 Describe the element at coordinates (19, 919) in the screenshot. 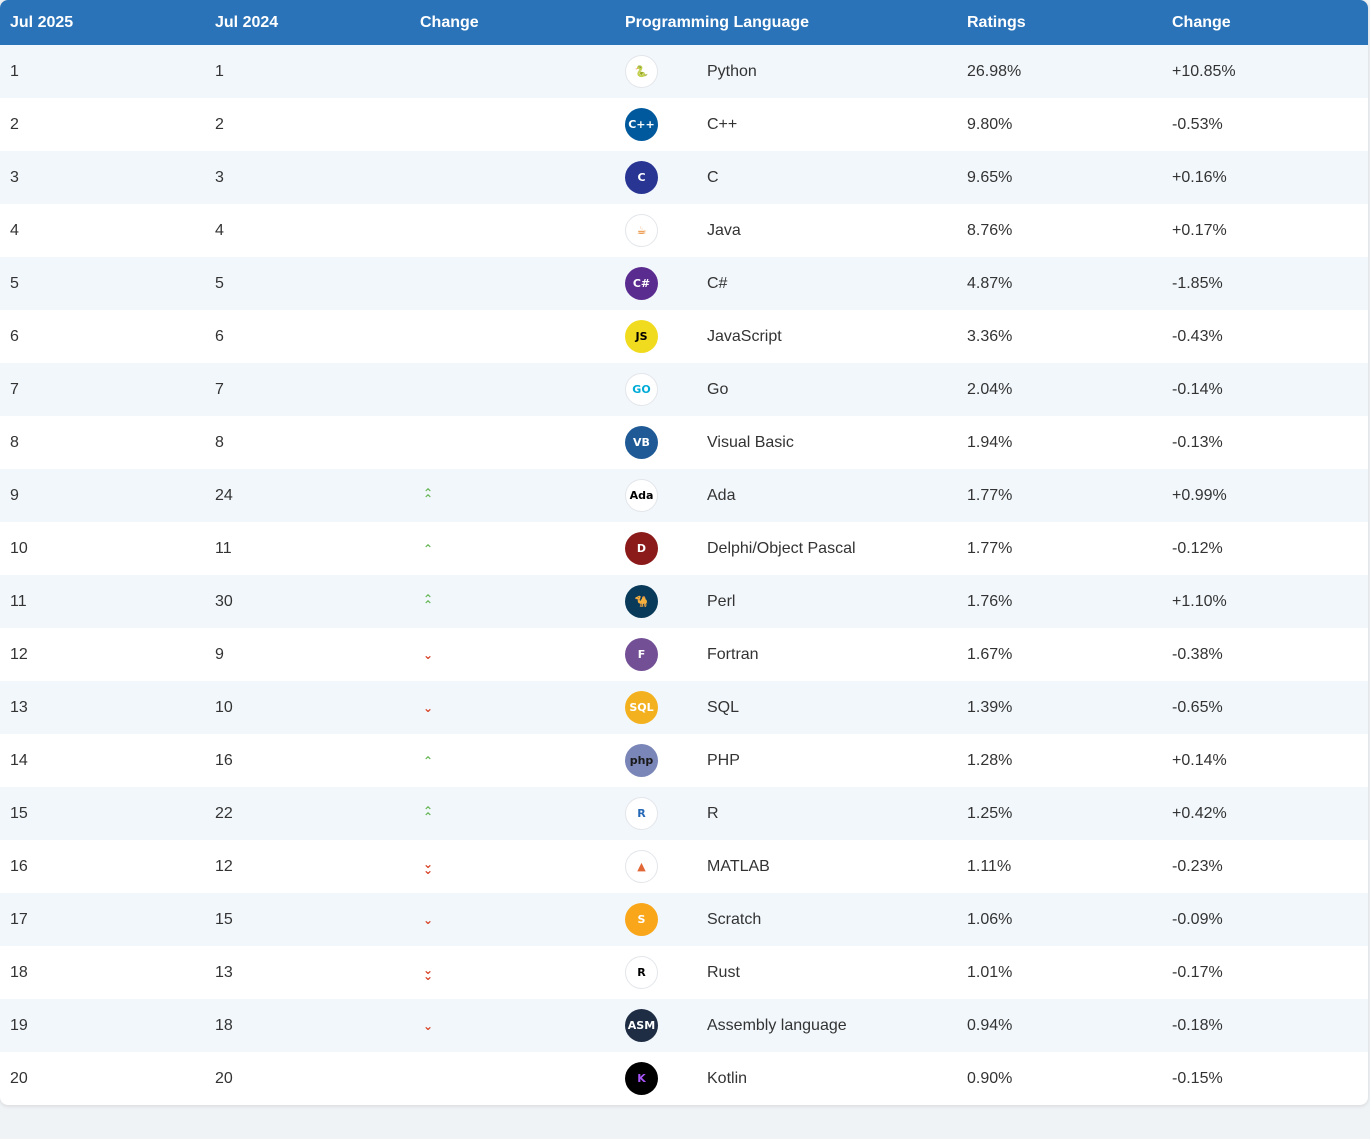

I see `current-rank: 17` at that location.